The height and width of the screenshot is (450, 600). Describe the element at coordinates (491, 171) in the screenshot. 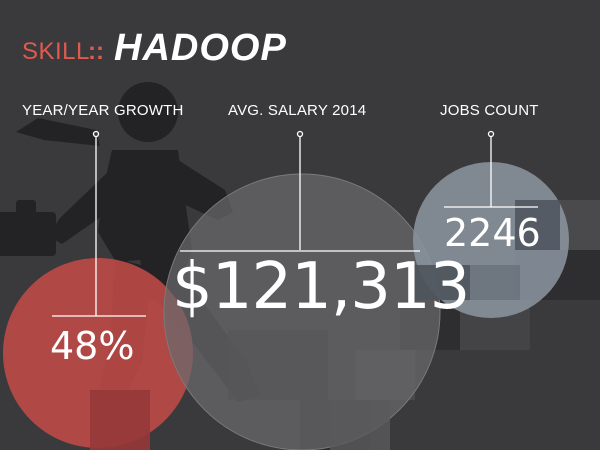

I see `leader-line-jobs` at that location.